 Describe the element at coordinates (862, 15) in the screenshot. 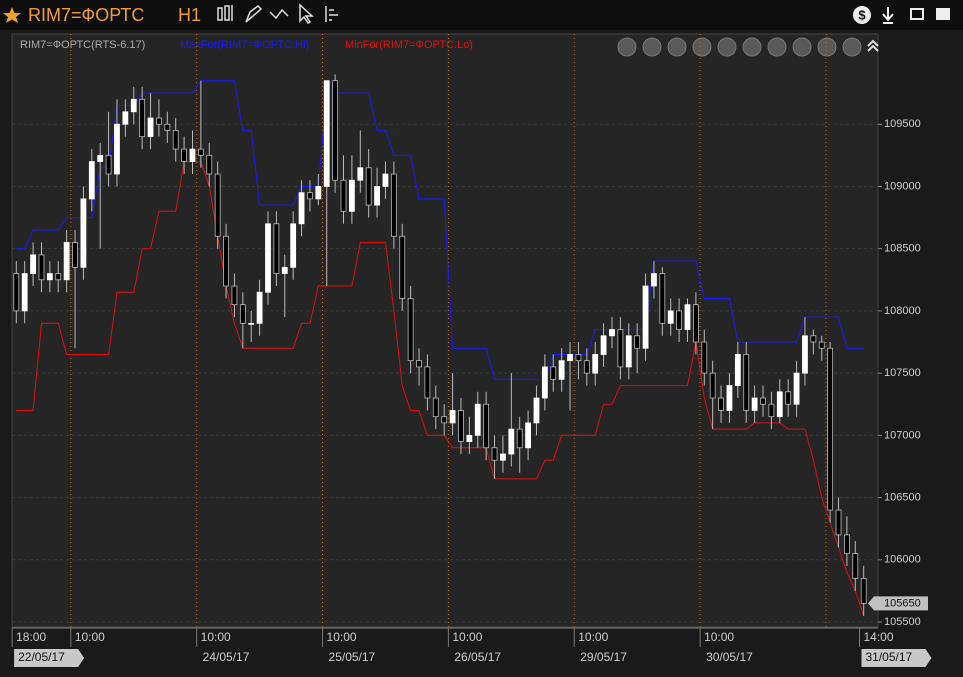

I see `currency-button` at that location.